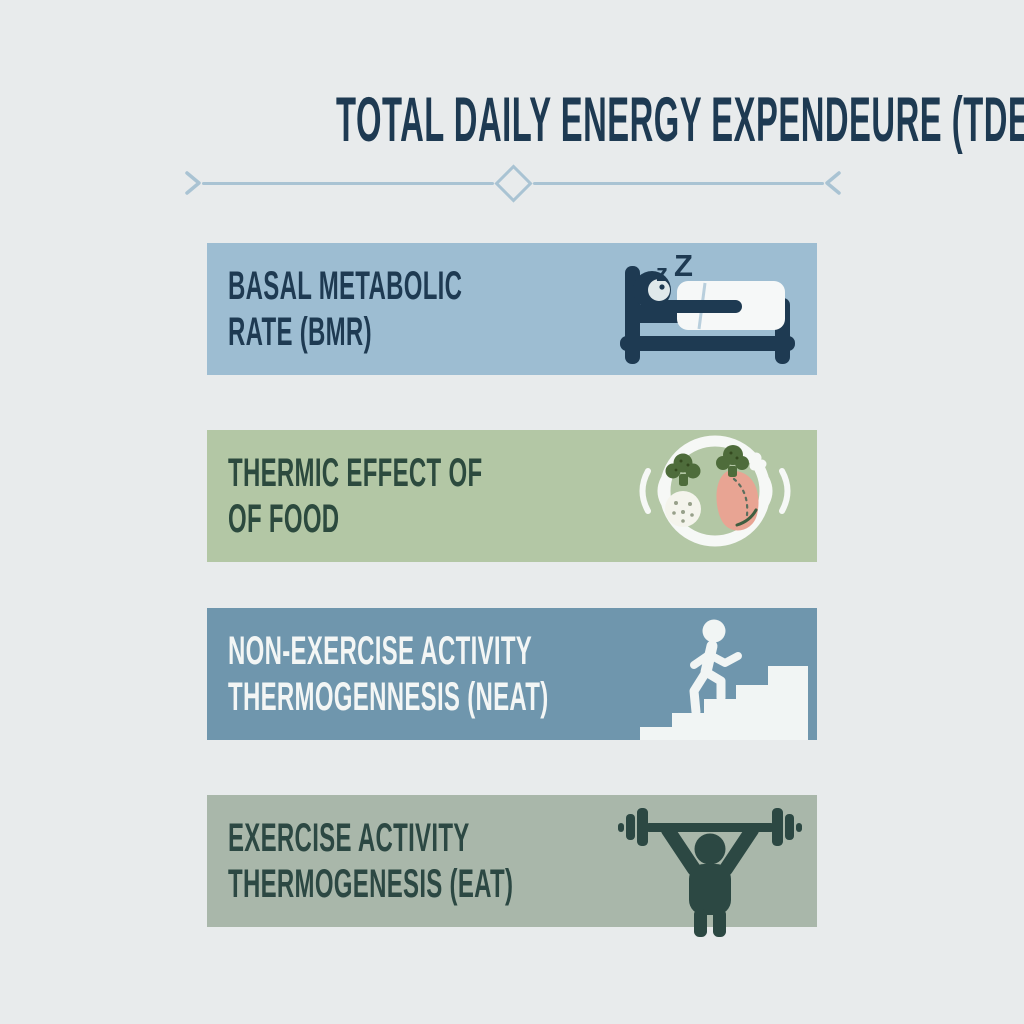  What do you see at coordinates (349, 838) in the screenshot?
I see `bar-label-line1: EXERCISE ACTIVITY` at bounding box center [349, 838].